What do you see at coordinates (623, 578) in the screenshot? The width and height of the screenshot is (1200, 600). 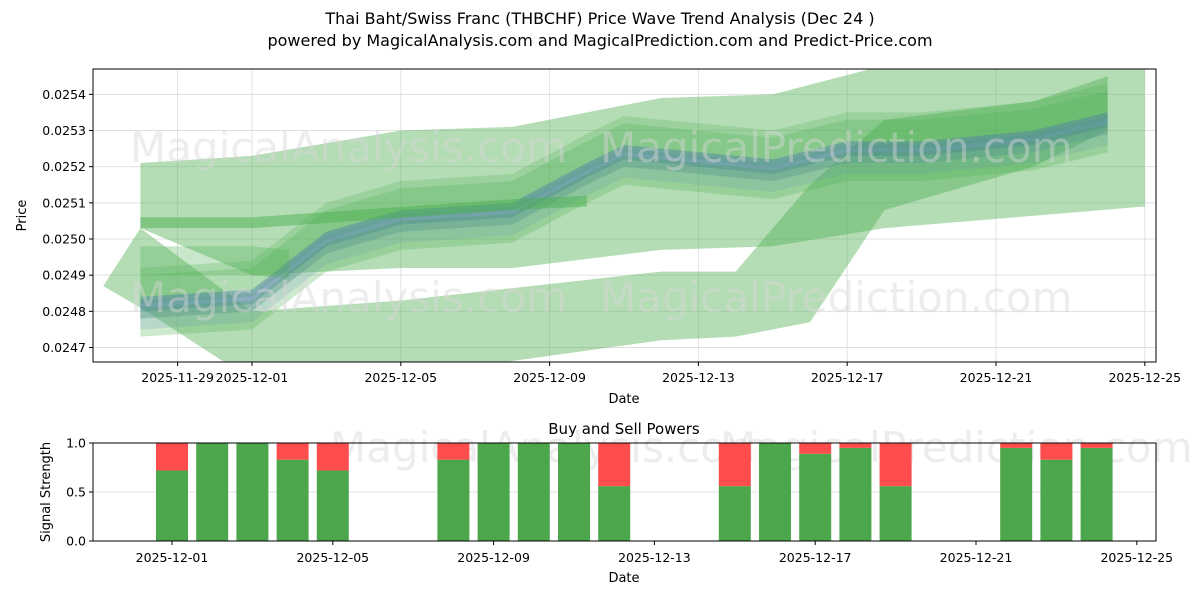 I see `signal-x-label: Date` at bounding box center [623, 578].